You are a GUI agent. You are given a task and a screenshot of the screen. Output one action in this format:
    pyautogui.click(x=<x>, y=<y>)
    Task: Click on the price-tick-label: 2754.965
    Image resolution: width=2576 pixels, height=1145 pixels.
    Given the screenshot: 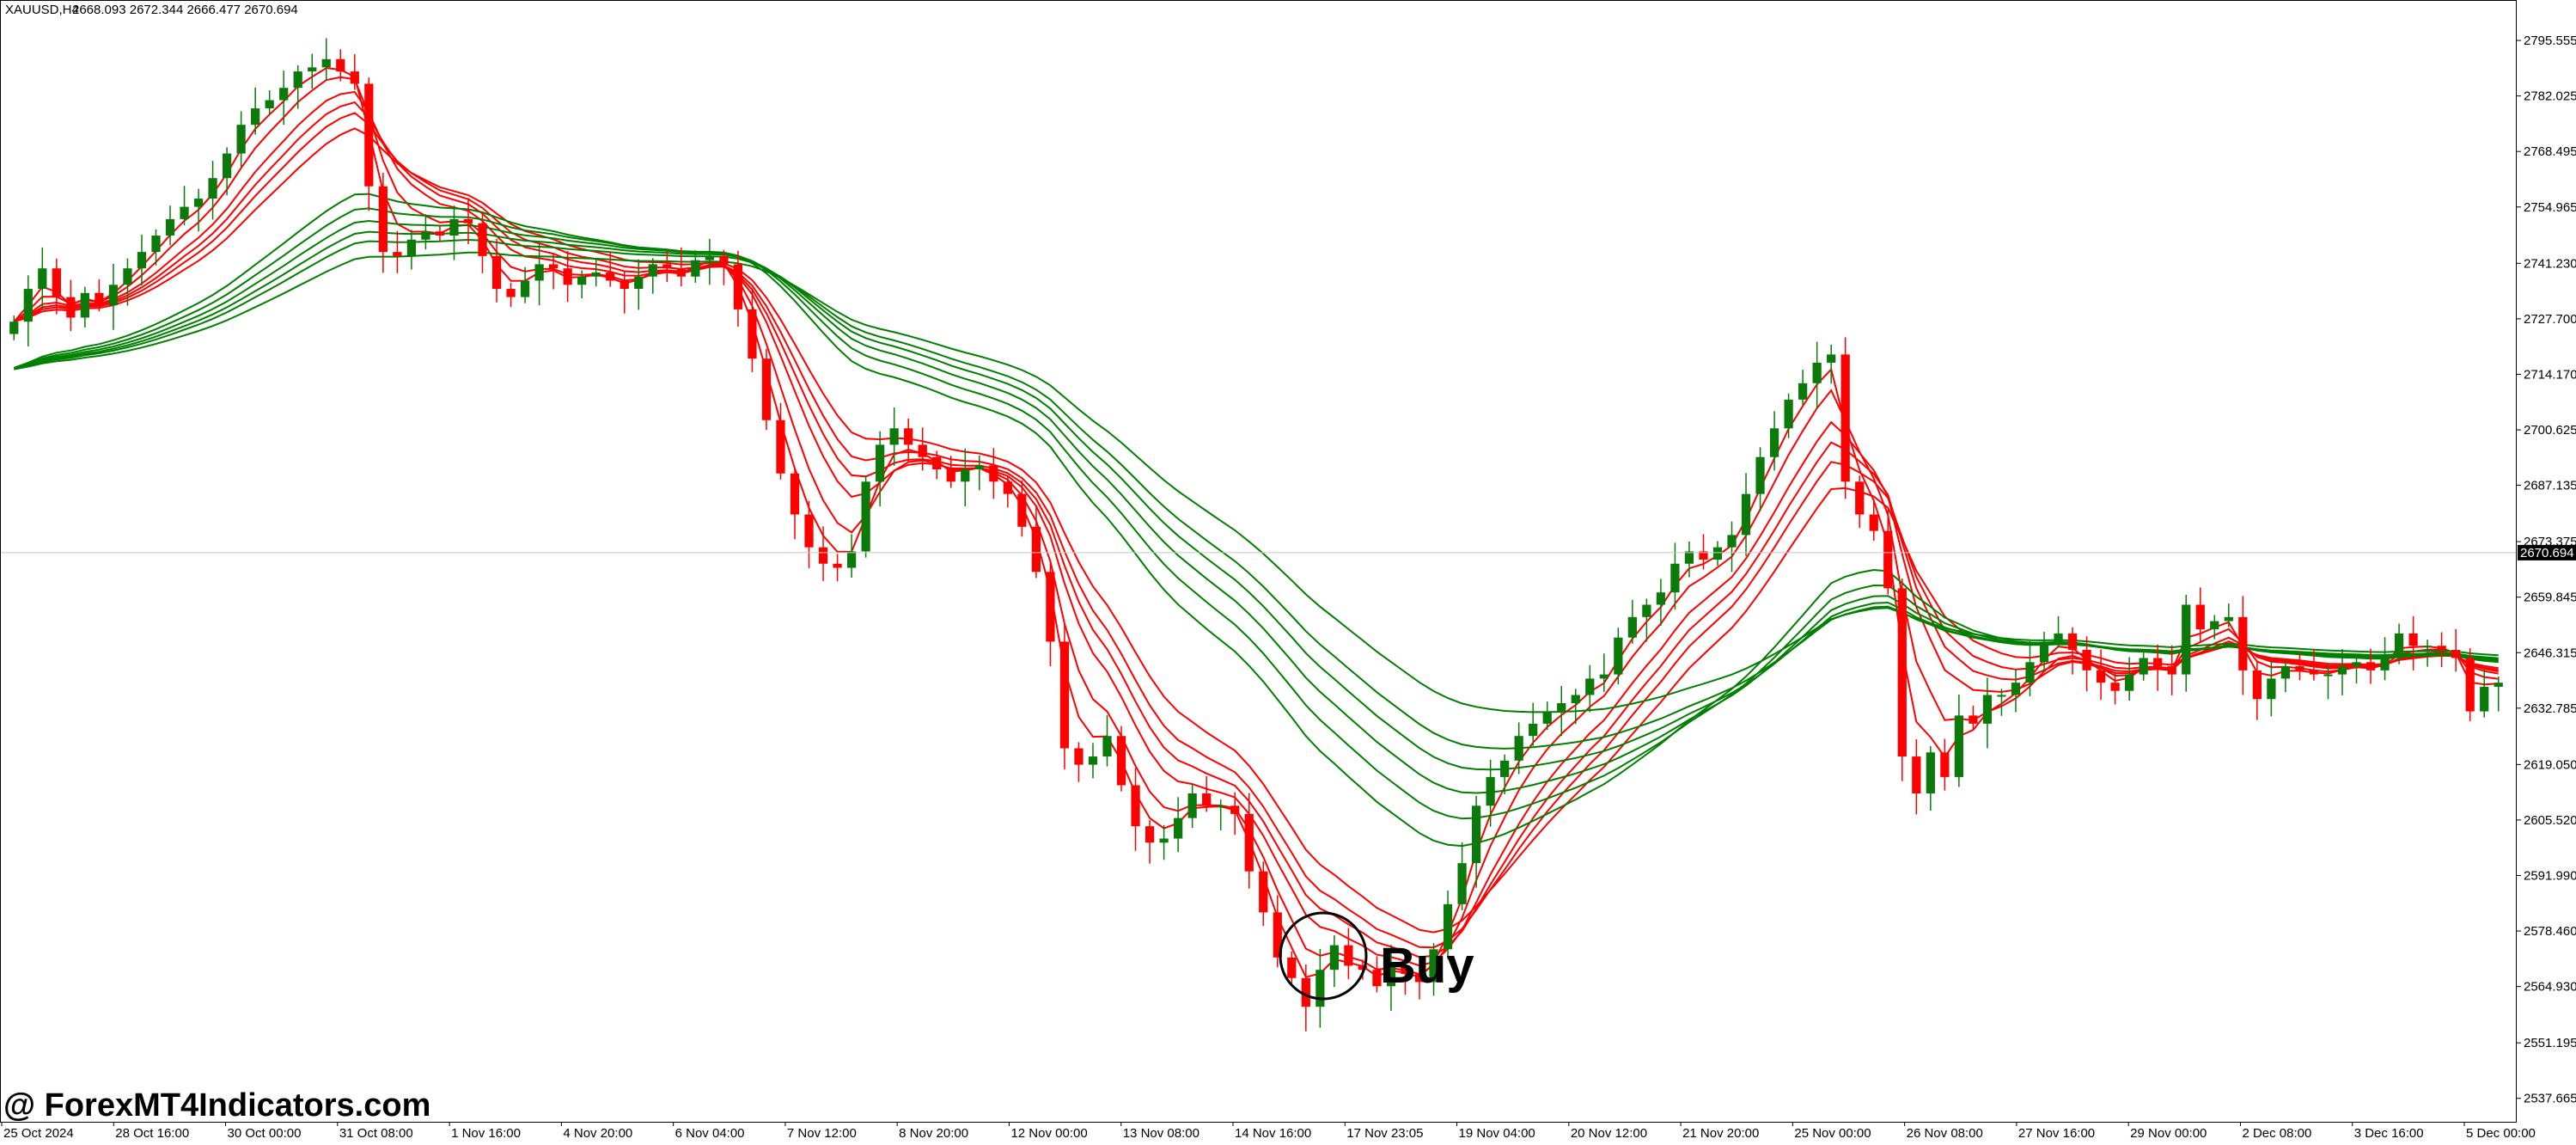 What is the action you would take?
    pyautogui.click(x=2550, y=207)
    